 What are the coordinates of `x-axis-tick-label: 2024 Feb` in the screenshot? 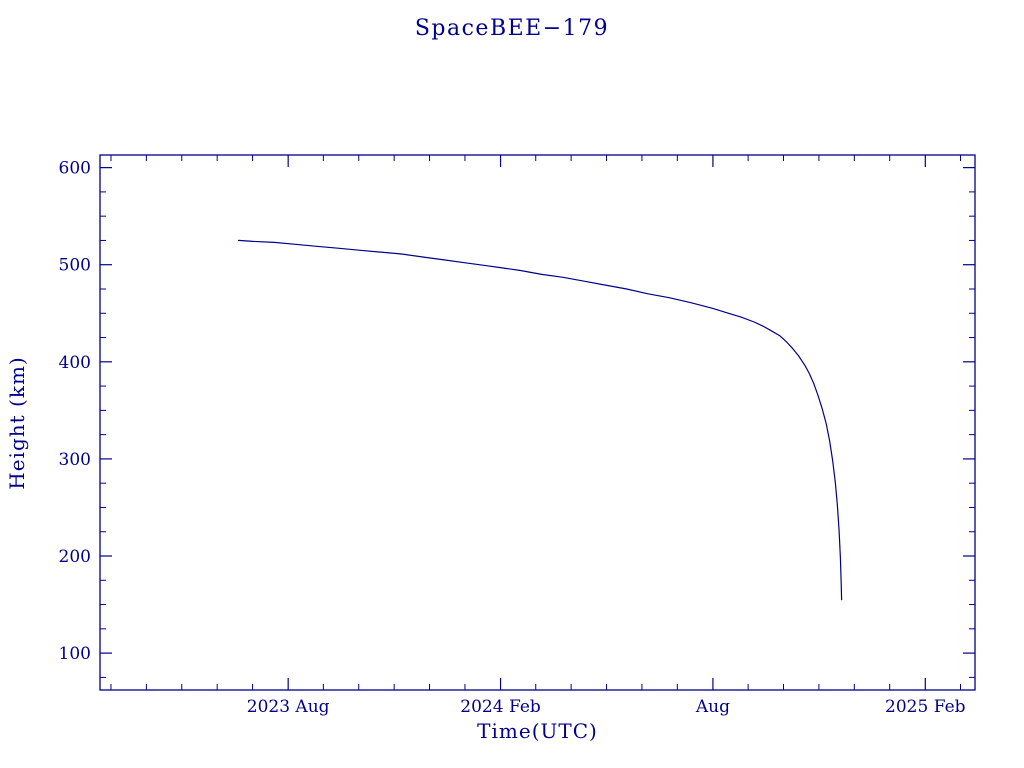 It's located at (500, 707).